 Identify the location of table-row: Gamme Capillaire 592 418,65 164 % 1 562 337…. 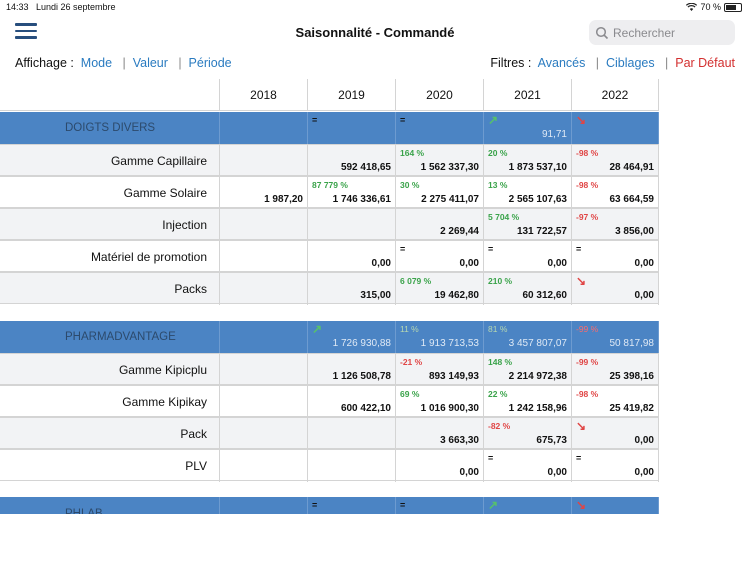
(329, 160).